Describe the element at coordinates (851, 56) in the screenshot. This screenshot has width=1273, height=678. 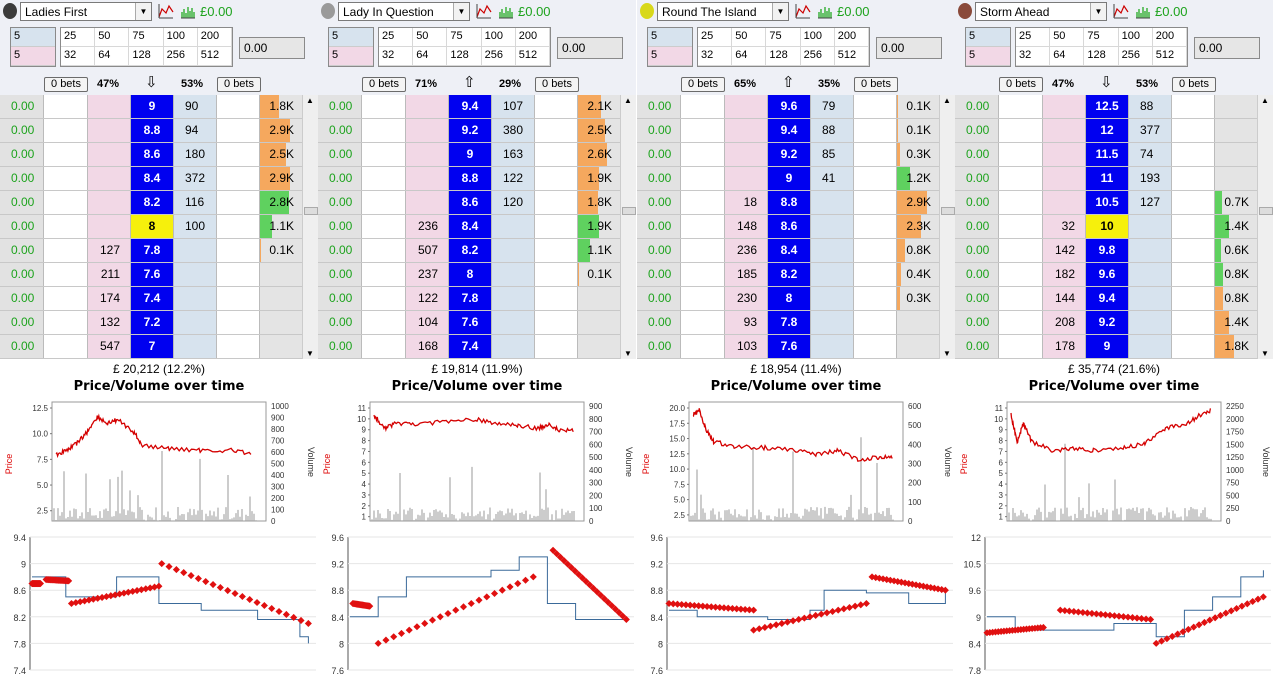
I see `stake-option: 512` at that location.